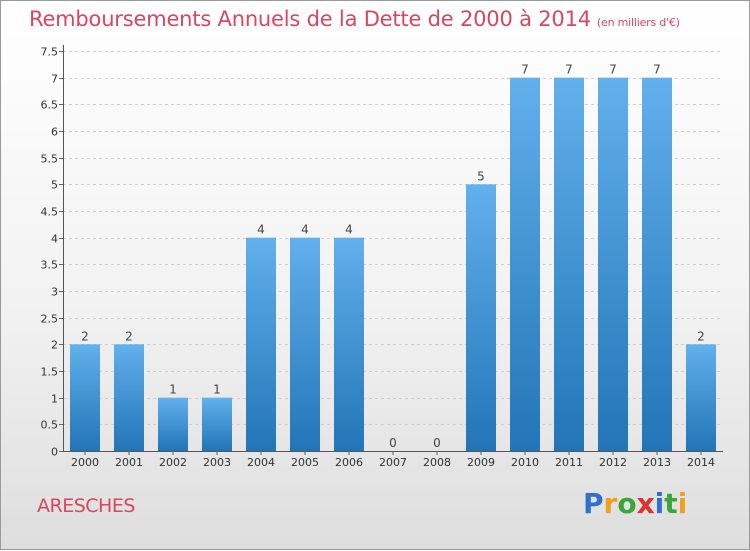 The image size is (750, 551). What do you see at coordinates (50, 105) in the screenshot?
I see `y-tick-label: 6.5` at bounding box center [50, 105].